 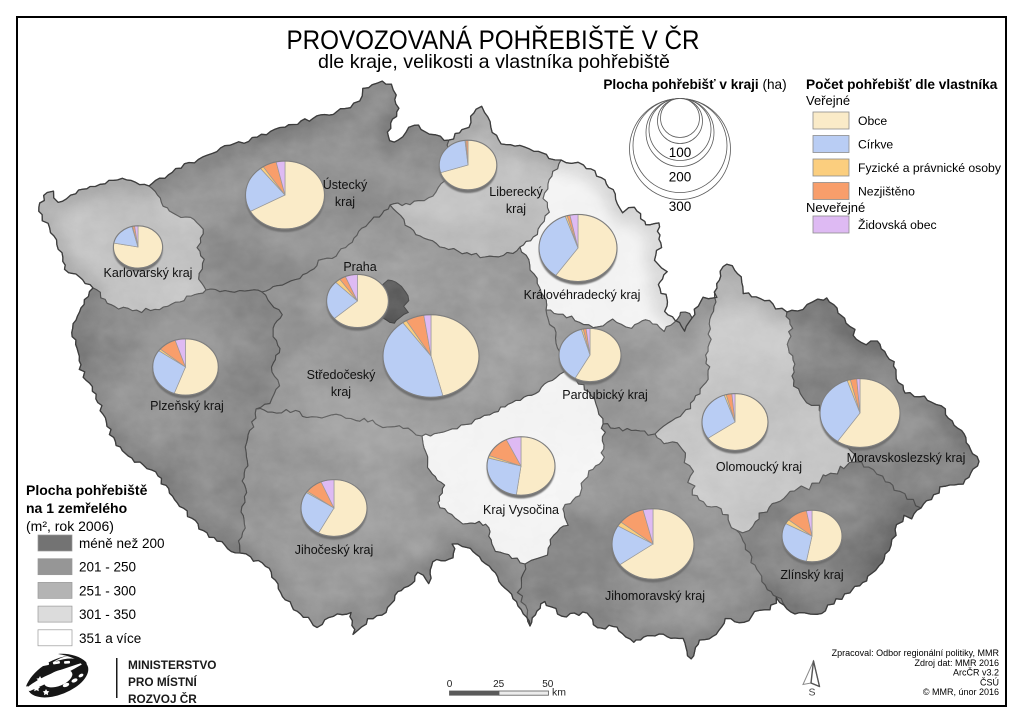 I want to click on svg-text: Praha, so click(x=359, y=267).